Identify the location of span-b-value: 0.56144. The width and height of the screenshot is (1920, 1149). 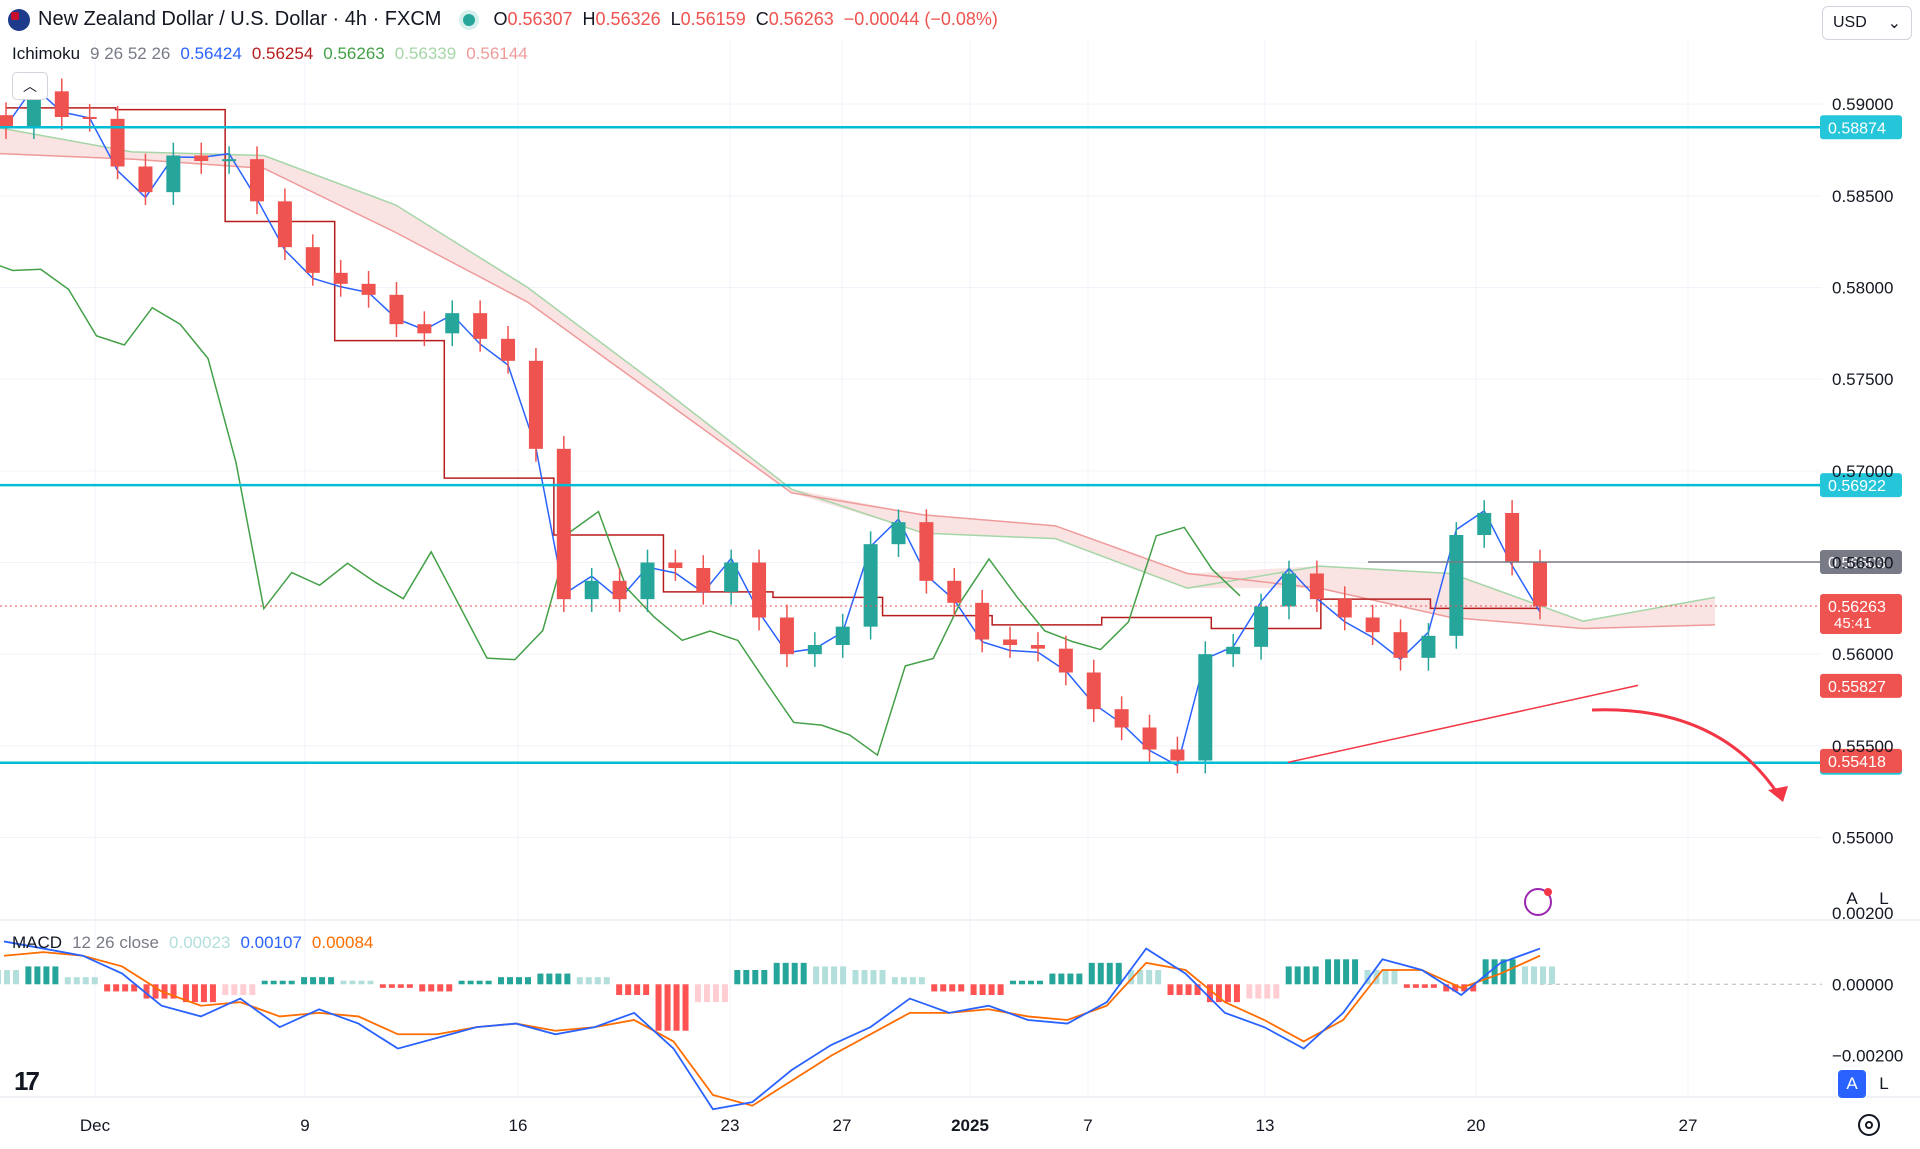
(497, 53).